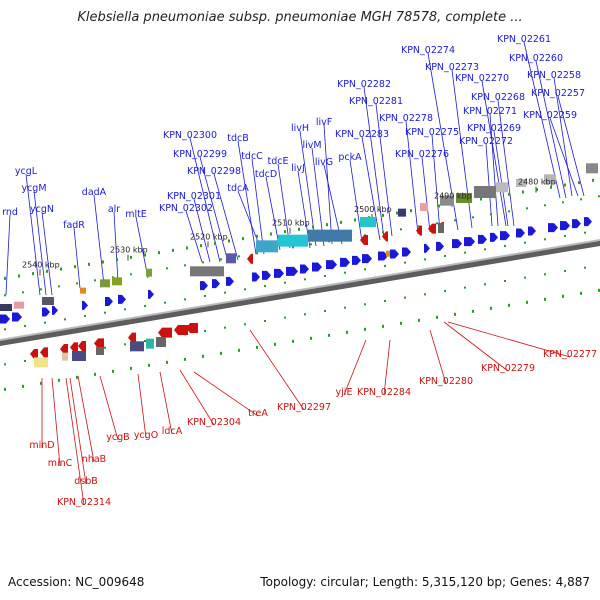 This screenshot has width=600, height=600. I want to click on gene-label: KPN_02275, so click(432, 132).